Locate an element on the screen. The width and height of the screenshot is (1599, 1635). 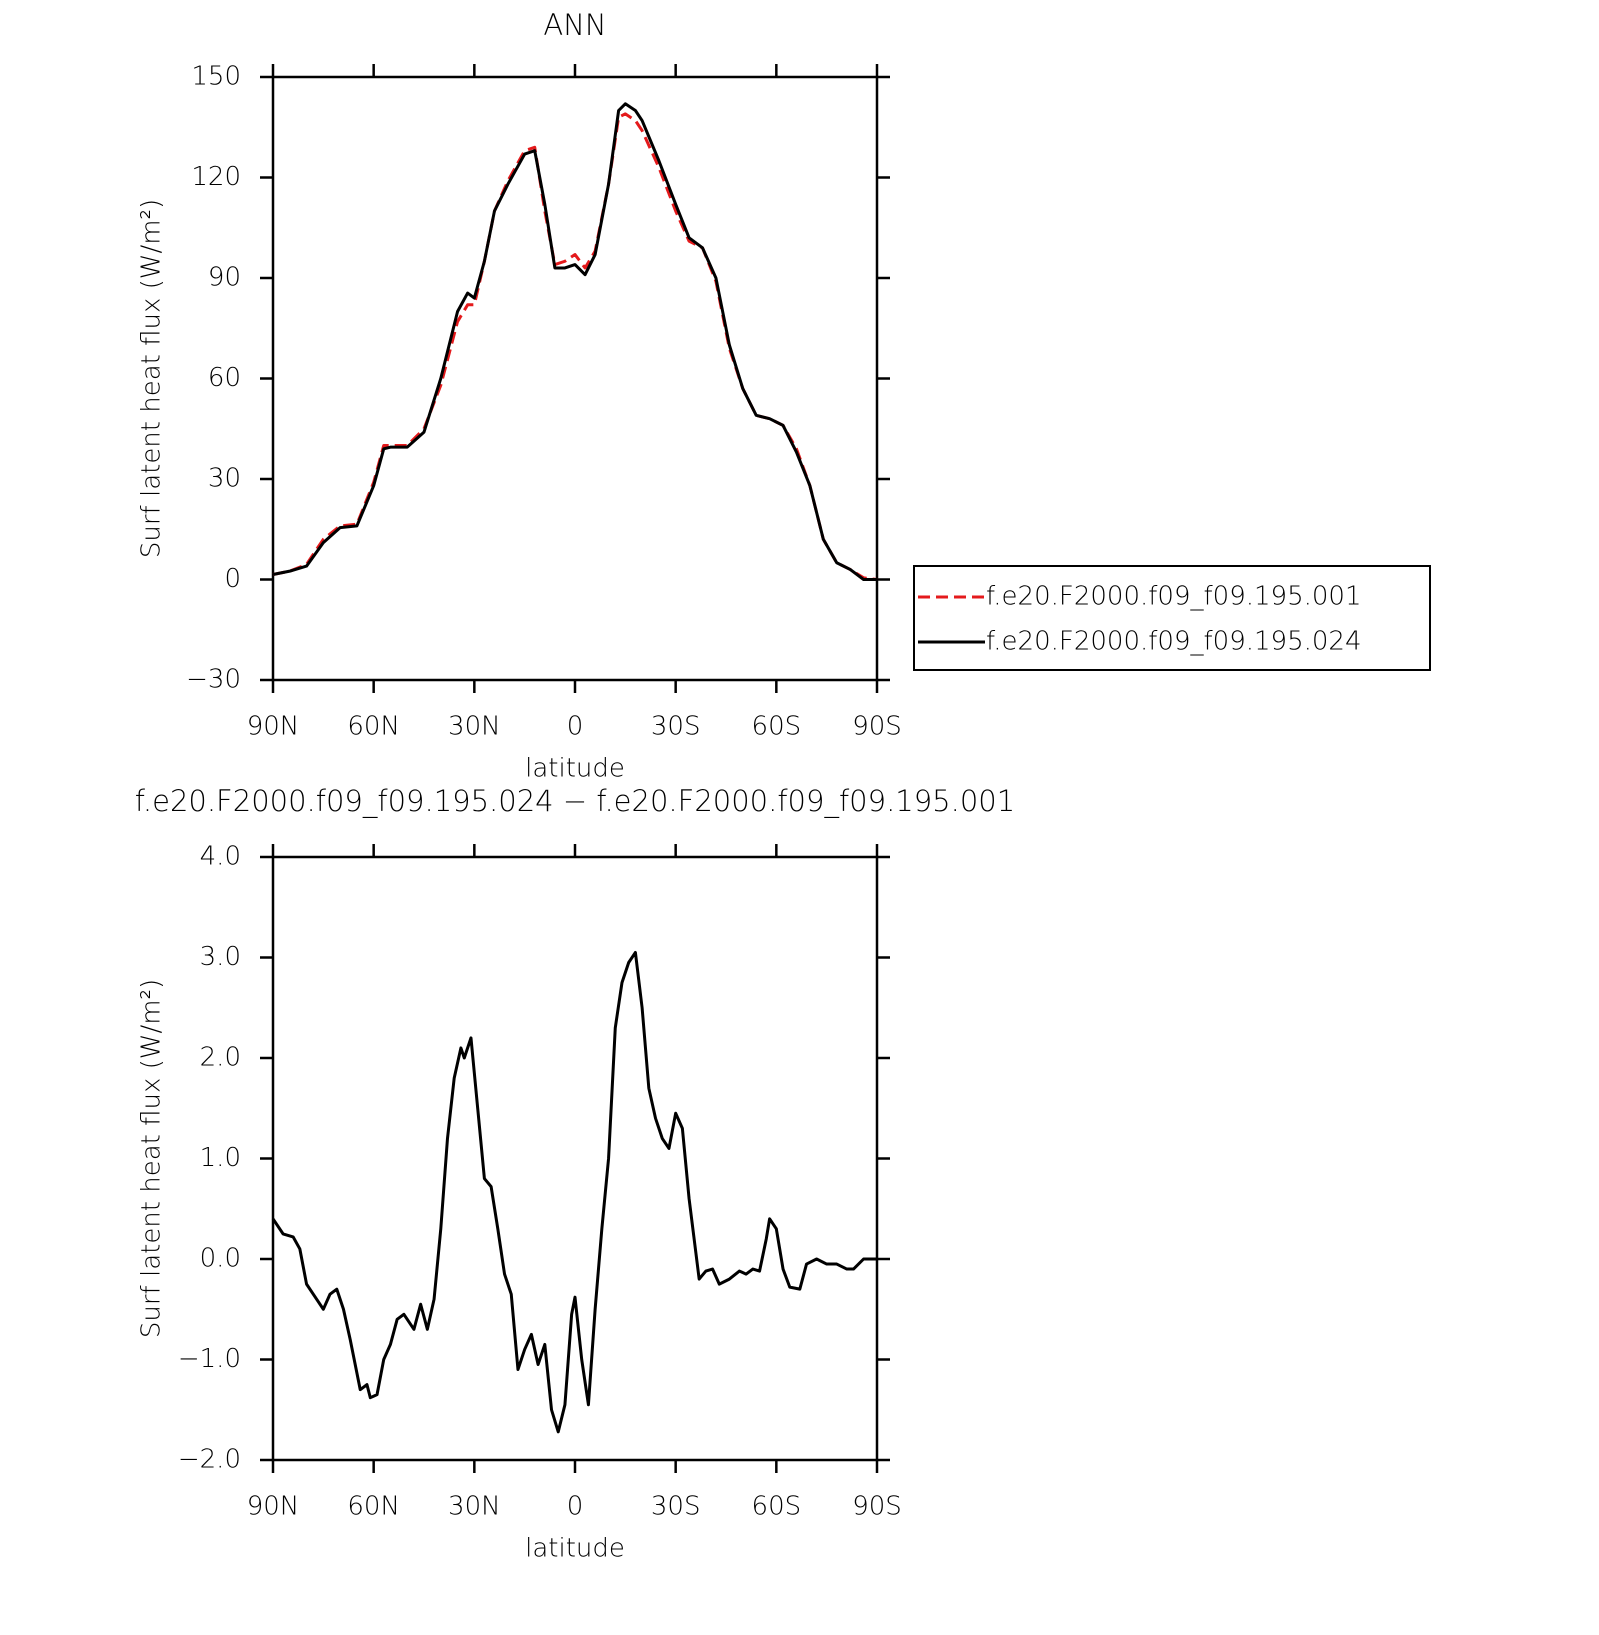
y-tick-label: 90 is located at coordinates (224, 278).